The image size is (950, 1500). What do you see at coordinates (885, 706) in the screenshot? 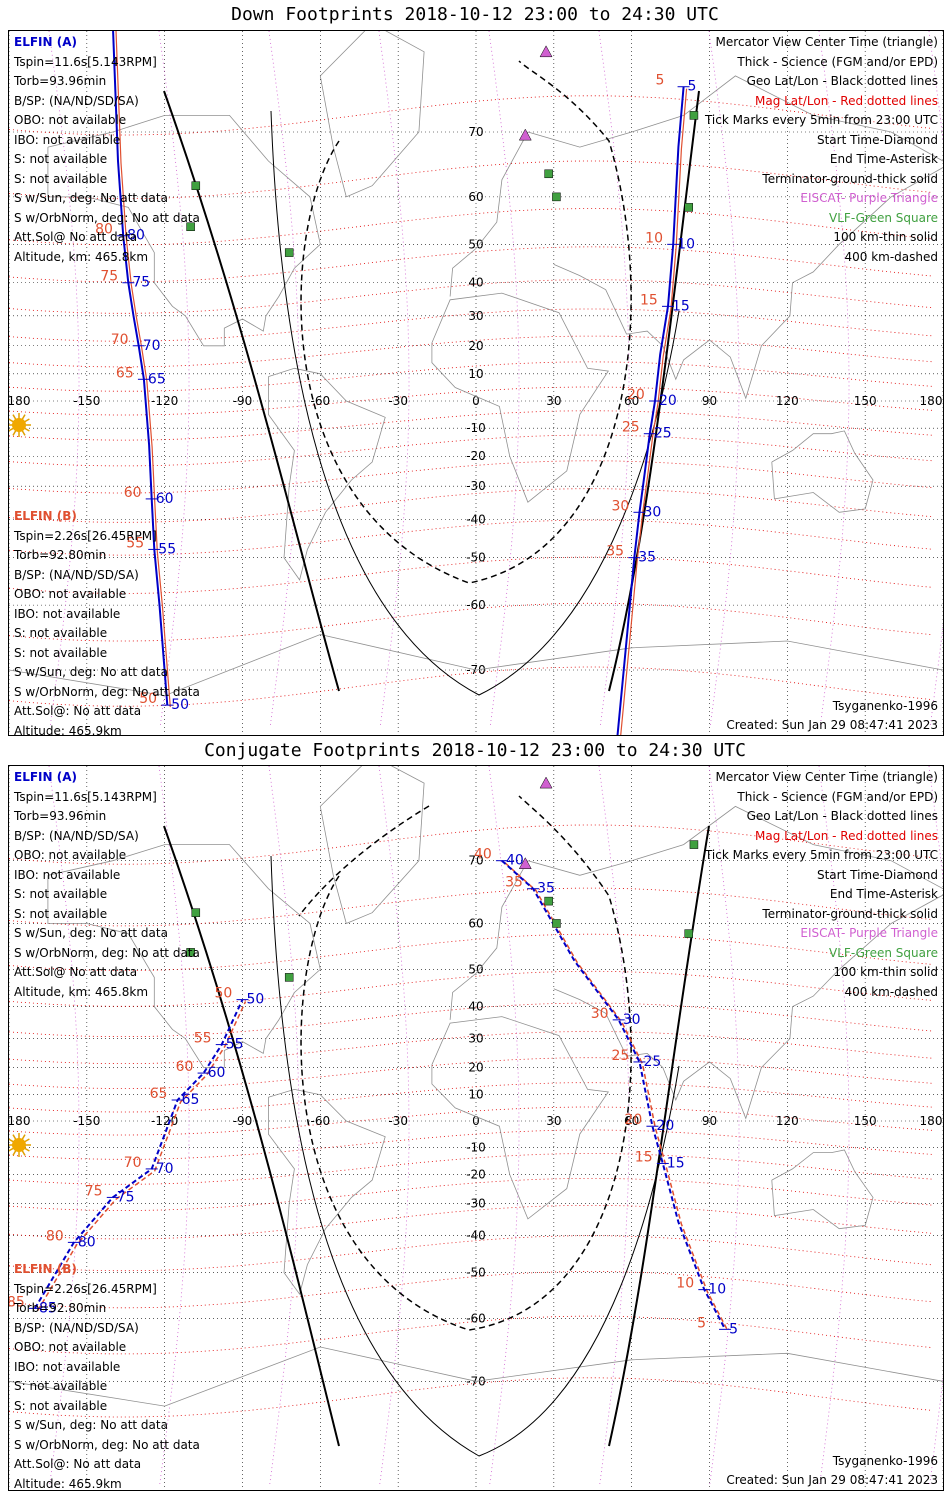
I see `model-label: Tsyganenko-1996` at bounding box center [885, 706].